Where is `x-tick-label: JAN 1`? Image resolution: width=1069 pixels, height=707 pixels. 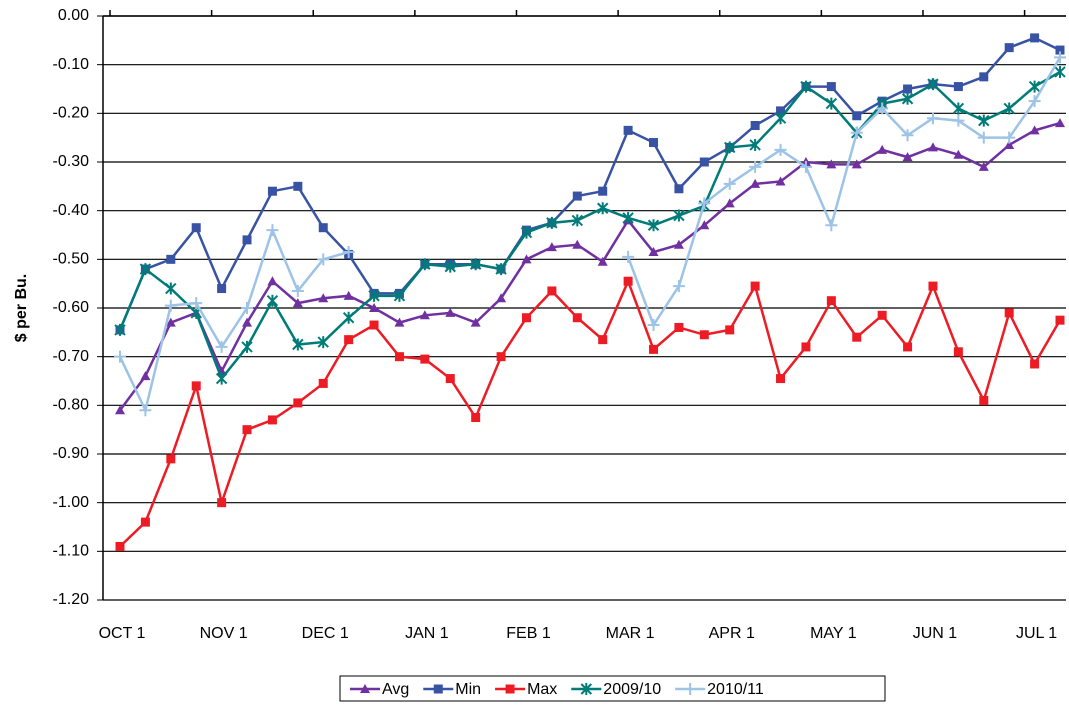 x-tick-label: JAN 1 is located at coordinates (427, 633).